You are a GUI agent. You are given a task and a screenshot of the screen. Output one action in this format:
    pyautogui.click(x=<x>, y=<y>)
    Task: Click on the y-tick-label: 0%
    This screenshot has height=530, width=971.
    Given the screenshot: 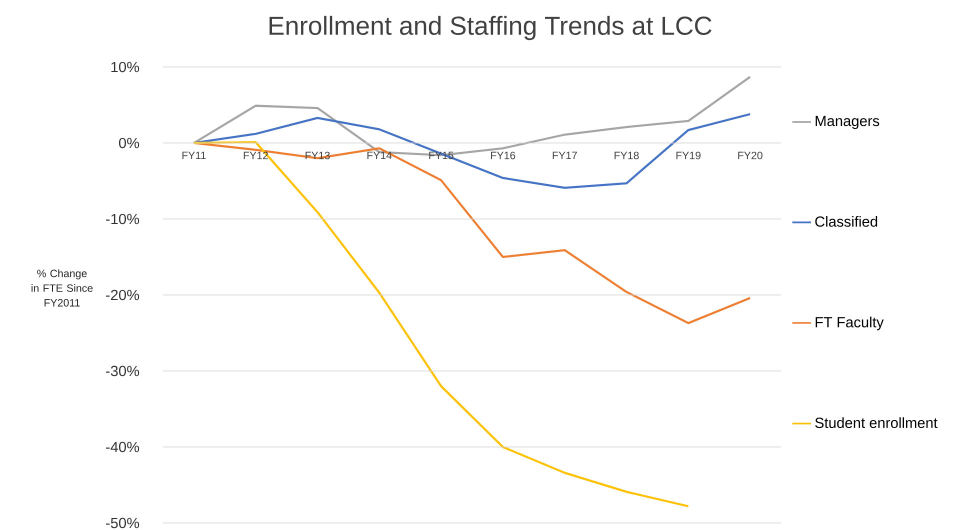 What is the action you would take?
    pyautogui.click(x=129, y=143)
    